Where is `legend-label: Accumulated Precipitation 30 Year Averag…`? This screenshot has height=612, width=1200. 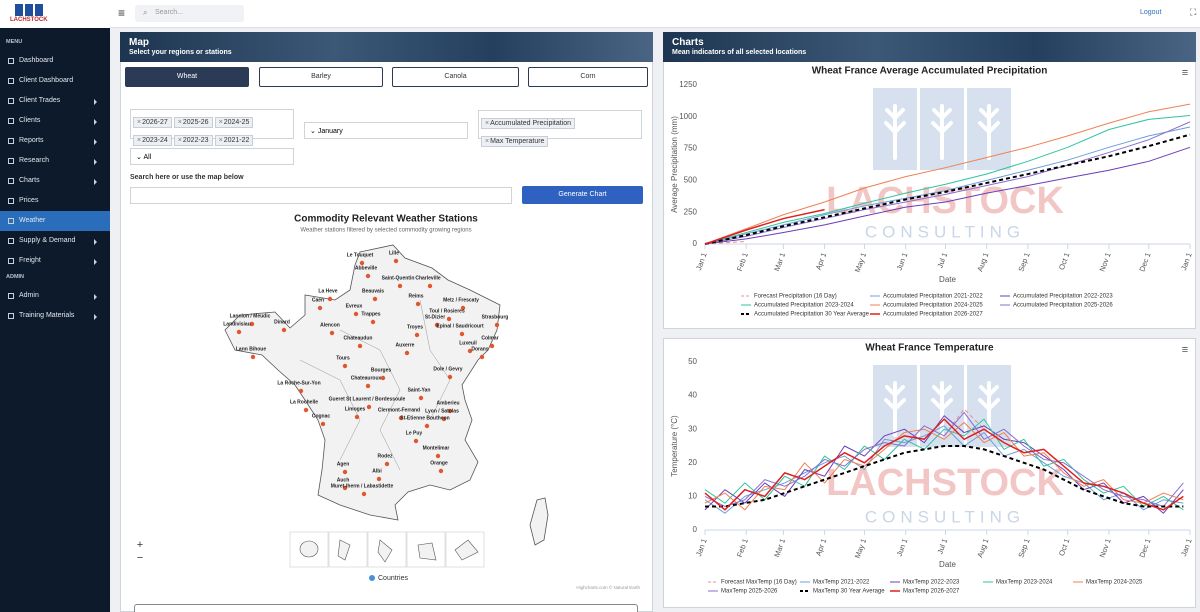 legend-label: Accumulated Precipitation 30 Year Averag… is located at coordinates (812, 315).